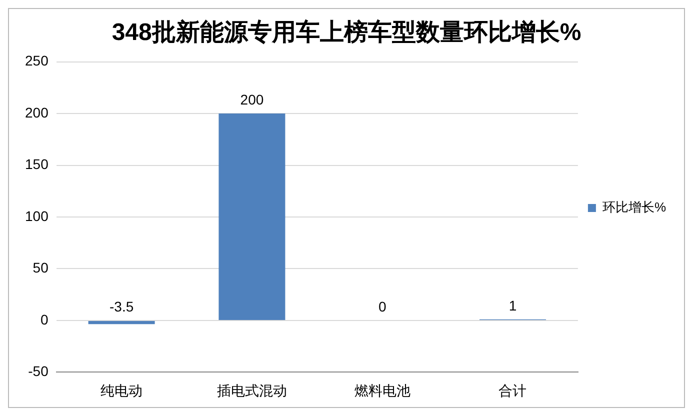  Describe the element at coordinates (512, 305) in the screenshot. I see `data-label: 1` at that location.